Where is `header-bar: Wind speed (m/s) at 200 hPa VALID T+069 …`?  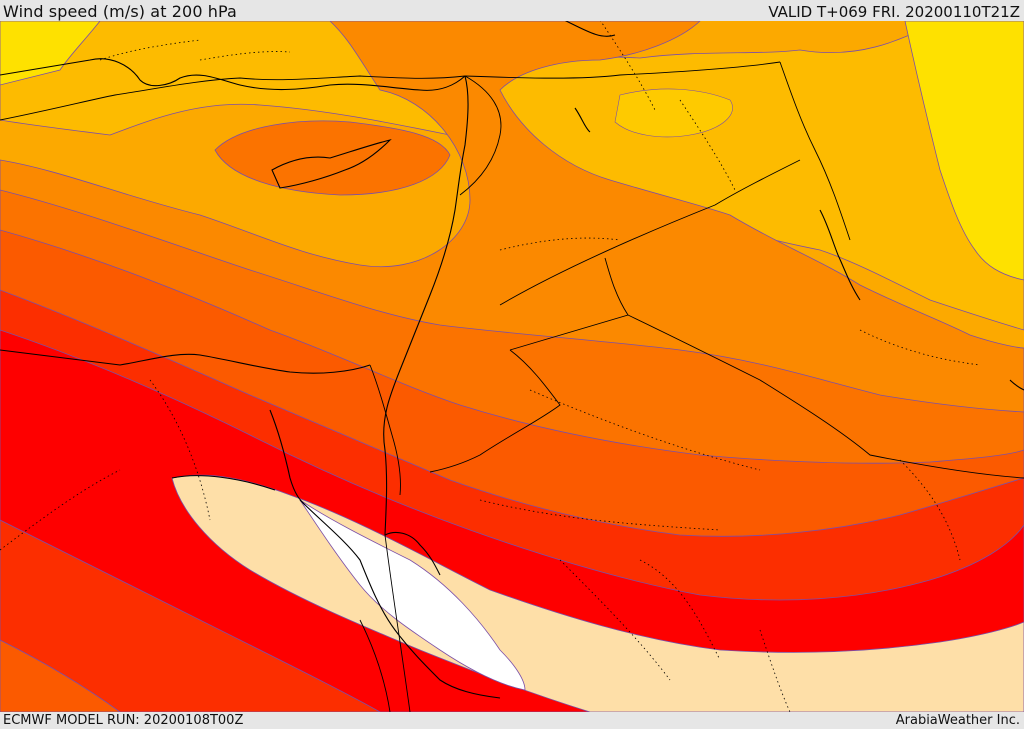 header-bar: Wind speed (m/s) at 200 hPa VALID T+069 … is located at coordinates (512, 10).